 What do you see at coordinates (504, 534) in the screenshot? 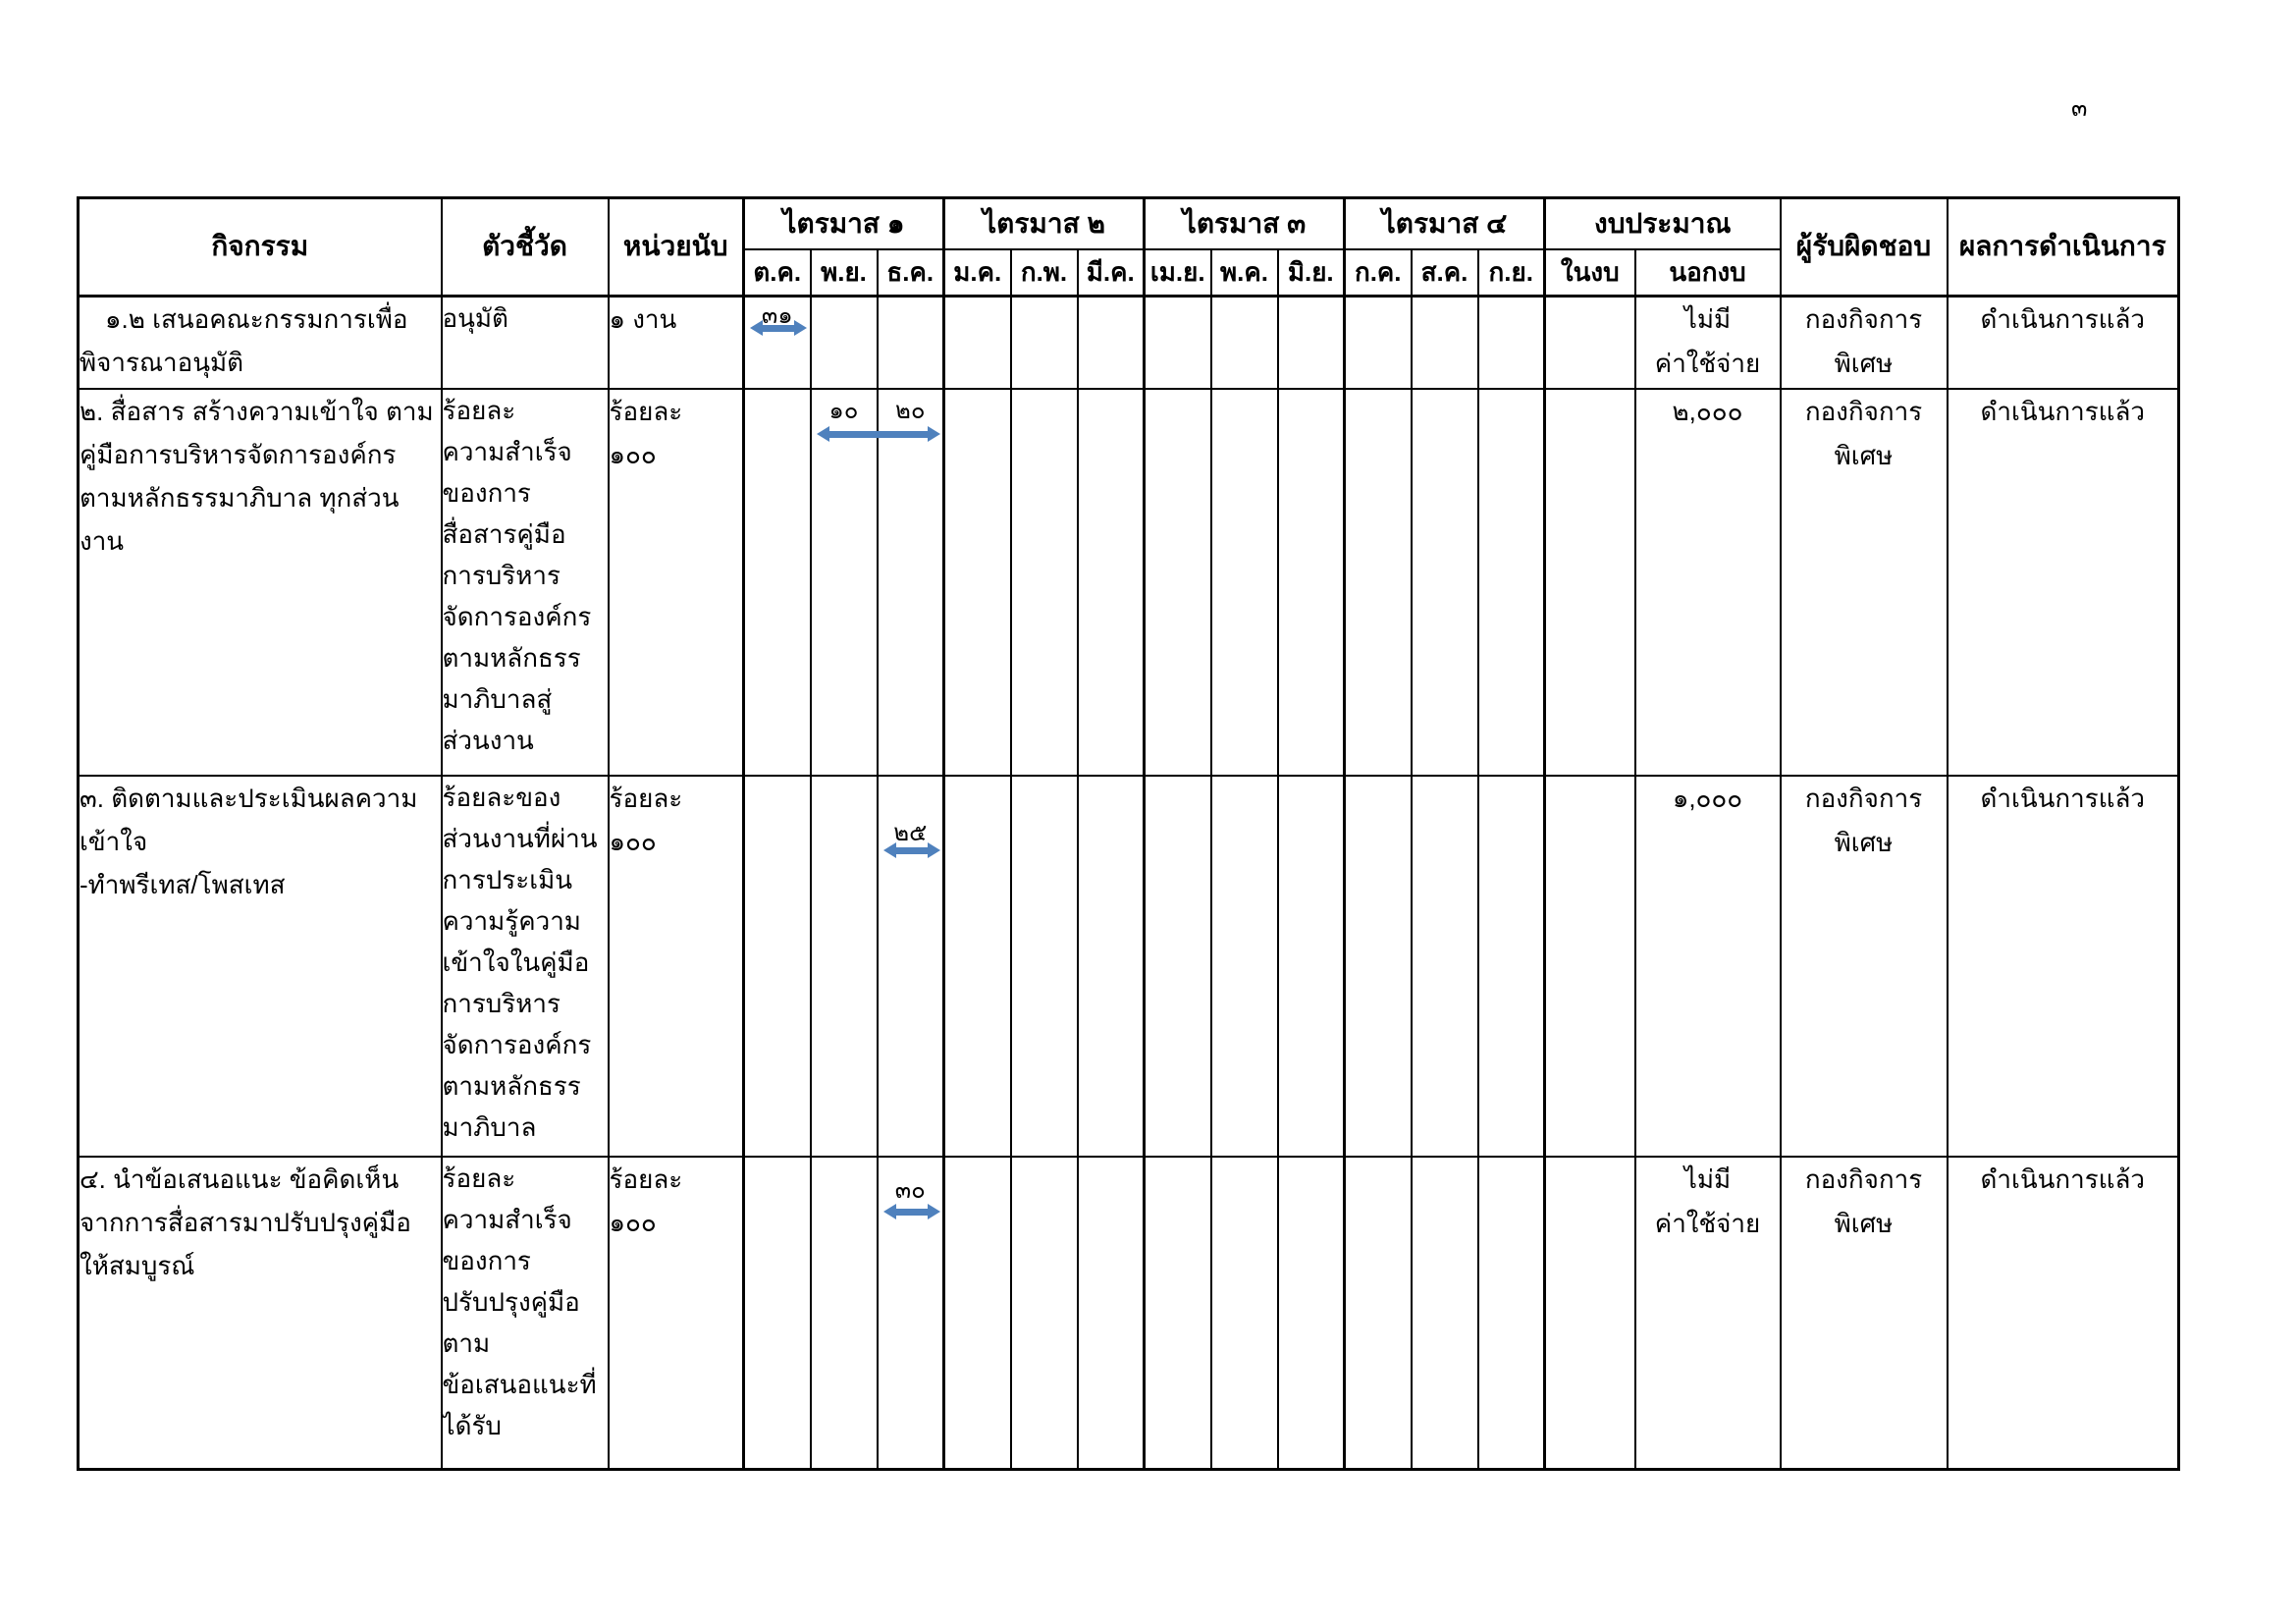
I see `indicator-text: สื่อสารคู่มือ` at bounding box center [504, 534].